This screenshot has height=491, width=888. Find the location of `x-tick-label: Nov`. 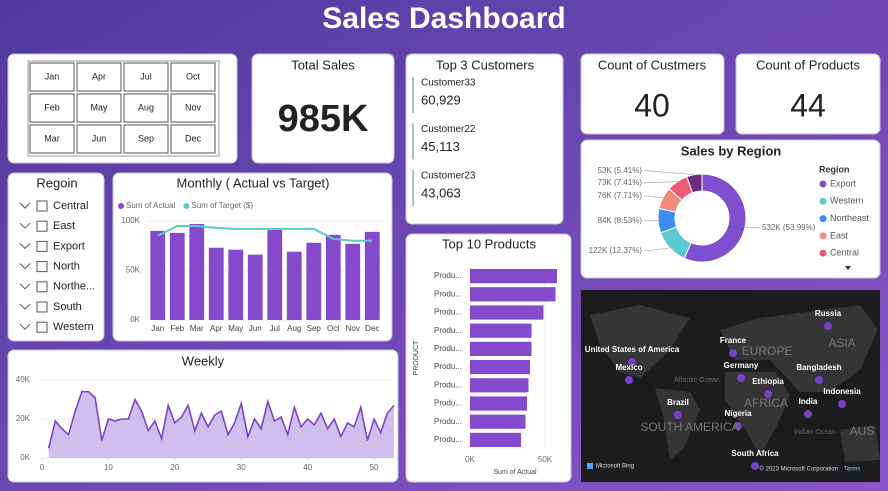

x-tick-label: Nov is located at coordinates (353, 328).